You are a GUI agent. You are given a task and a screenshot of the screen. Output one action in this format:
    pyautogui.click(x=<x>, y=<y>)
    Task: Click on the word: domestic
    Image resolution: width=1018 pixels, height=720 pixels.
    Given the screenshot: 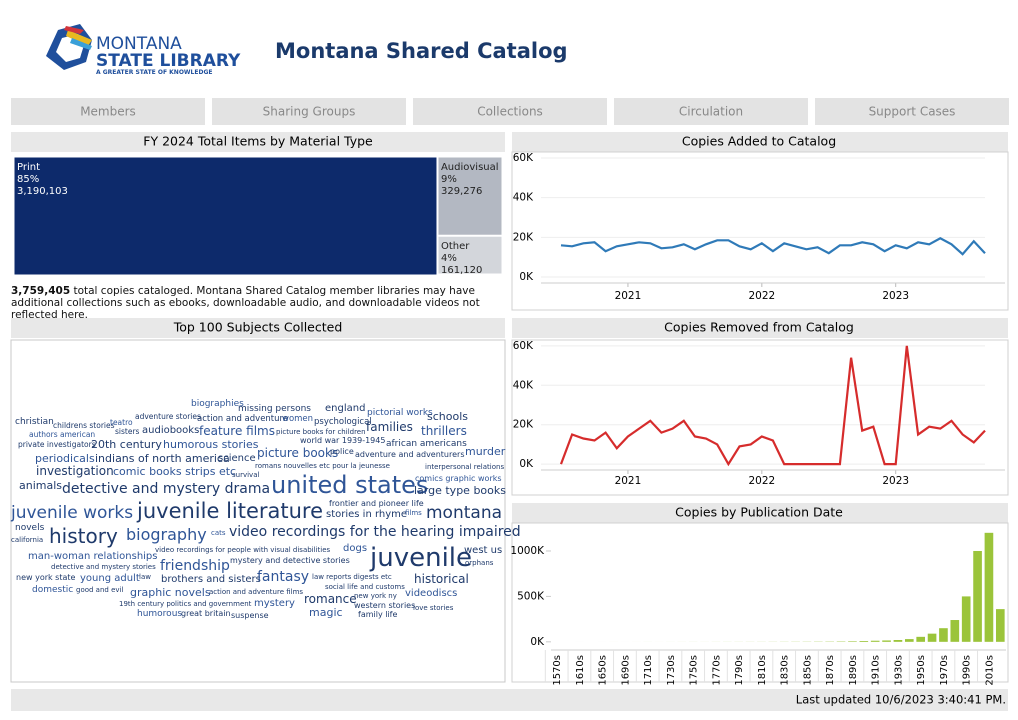 What is the action you would take?
    pyautogui.click(x=52, y=590)
    